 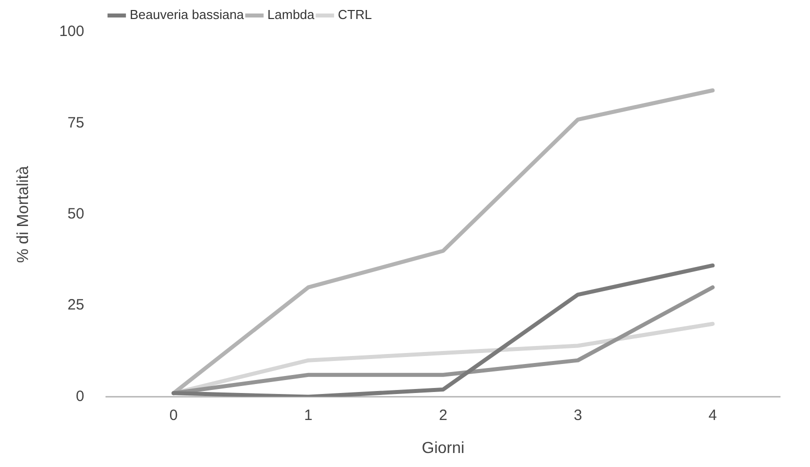 What do you see at coordinates (76, 123) in the screenshot?
I see `y-tick-label: 75` at bounding box center [76, 123].